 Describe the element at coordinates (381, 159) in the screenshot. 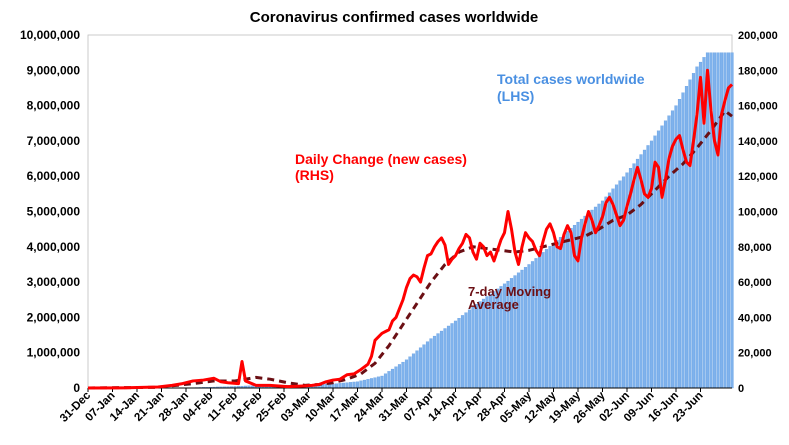

I see `daily-change-label-line1: Daily Change (new cases)` at that location.